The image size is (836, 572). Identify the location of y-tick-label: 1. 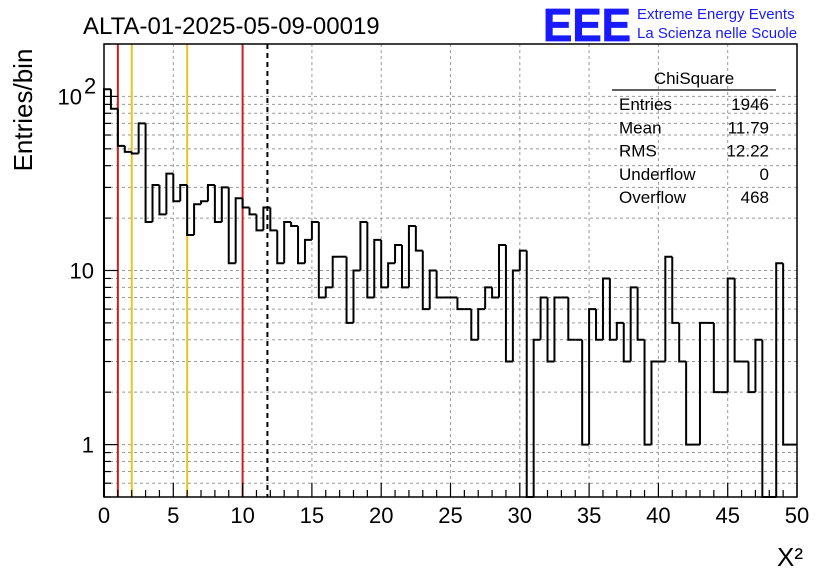
(88, 445).